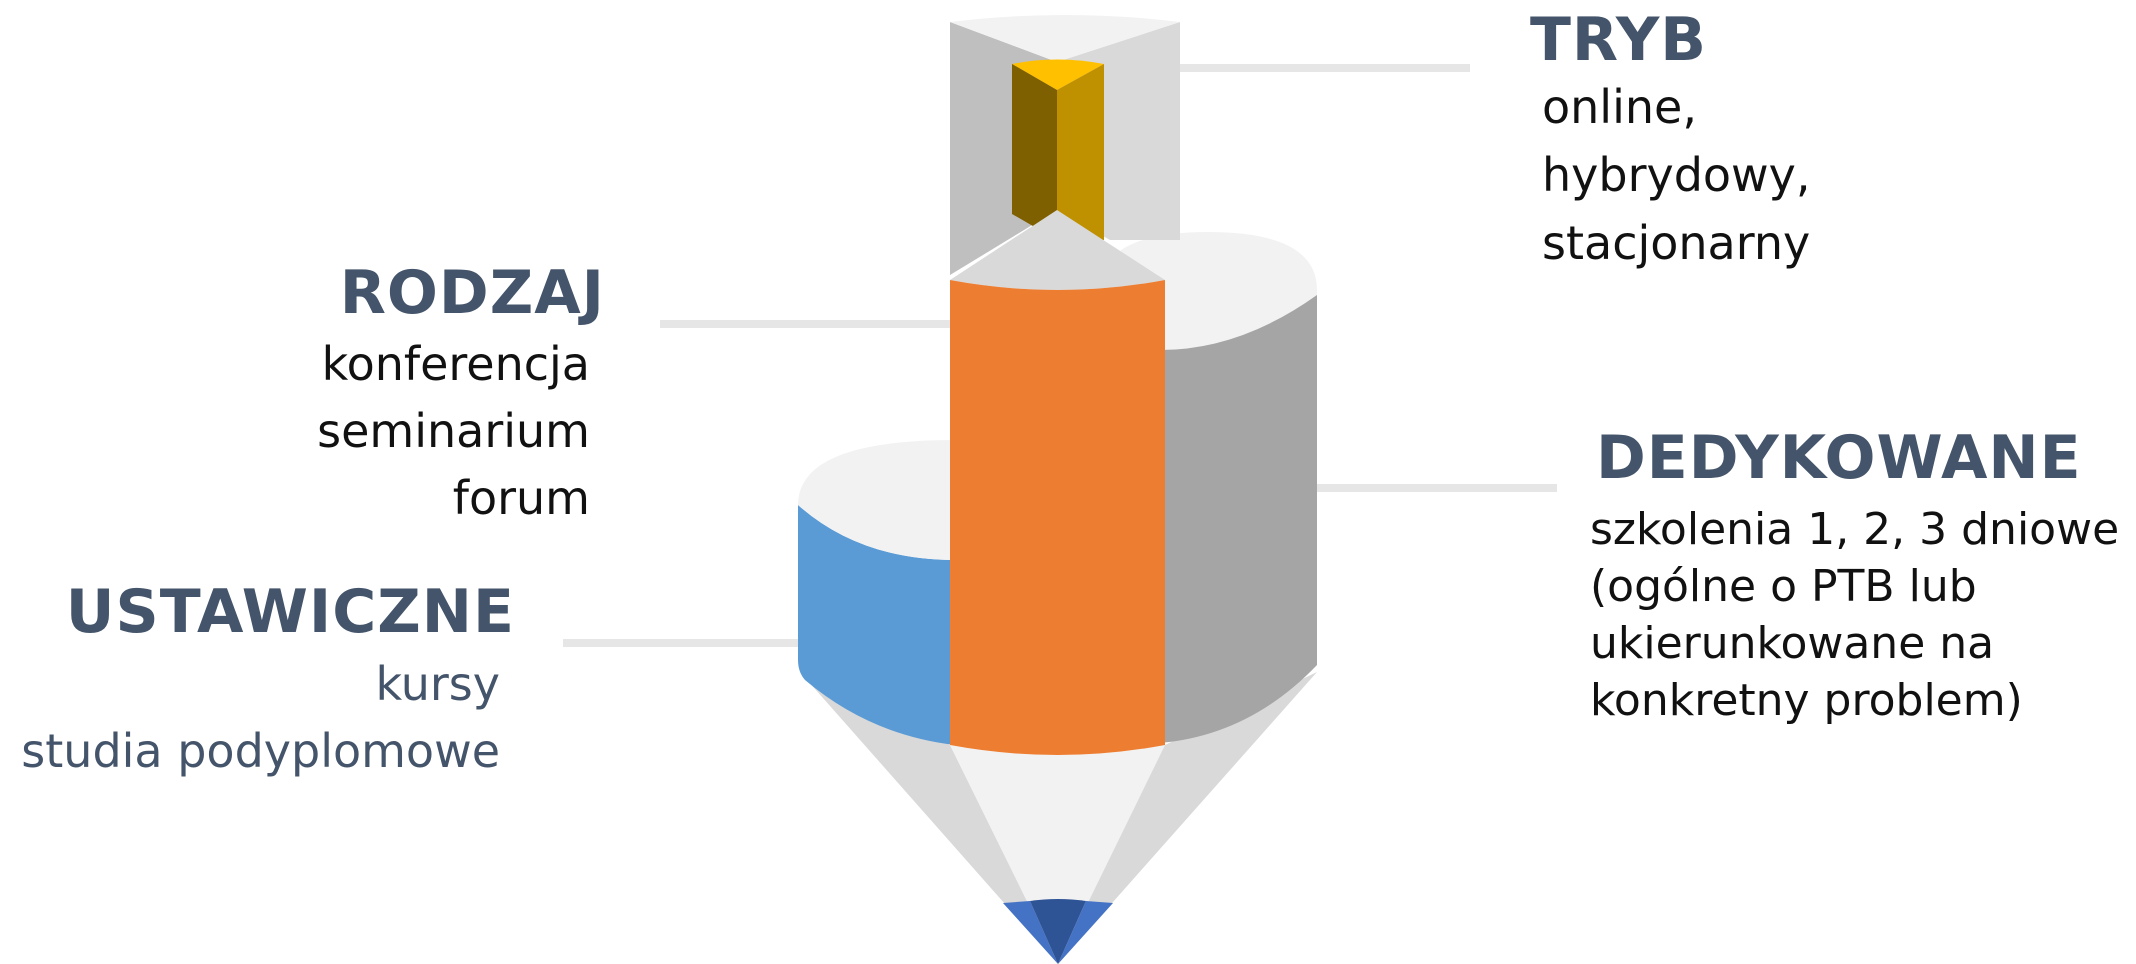  I want to click on category-title-ustawiczne: USTAWICZNE, so click(290, 612).